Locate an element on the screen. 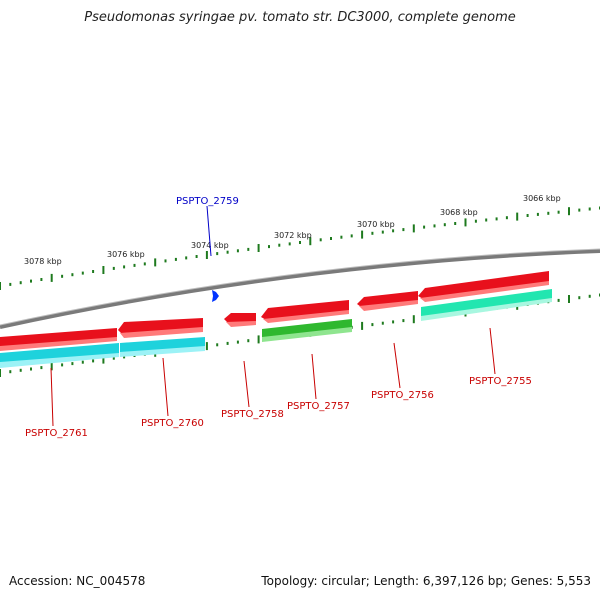 The height and width of the screenshot is (600, 600). gene-label-pspto-2758: PSPTO_2758 is located at coordinates (252, 414).